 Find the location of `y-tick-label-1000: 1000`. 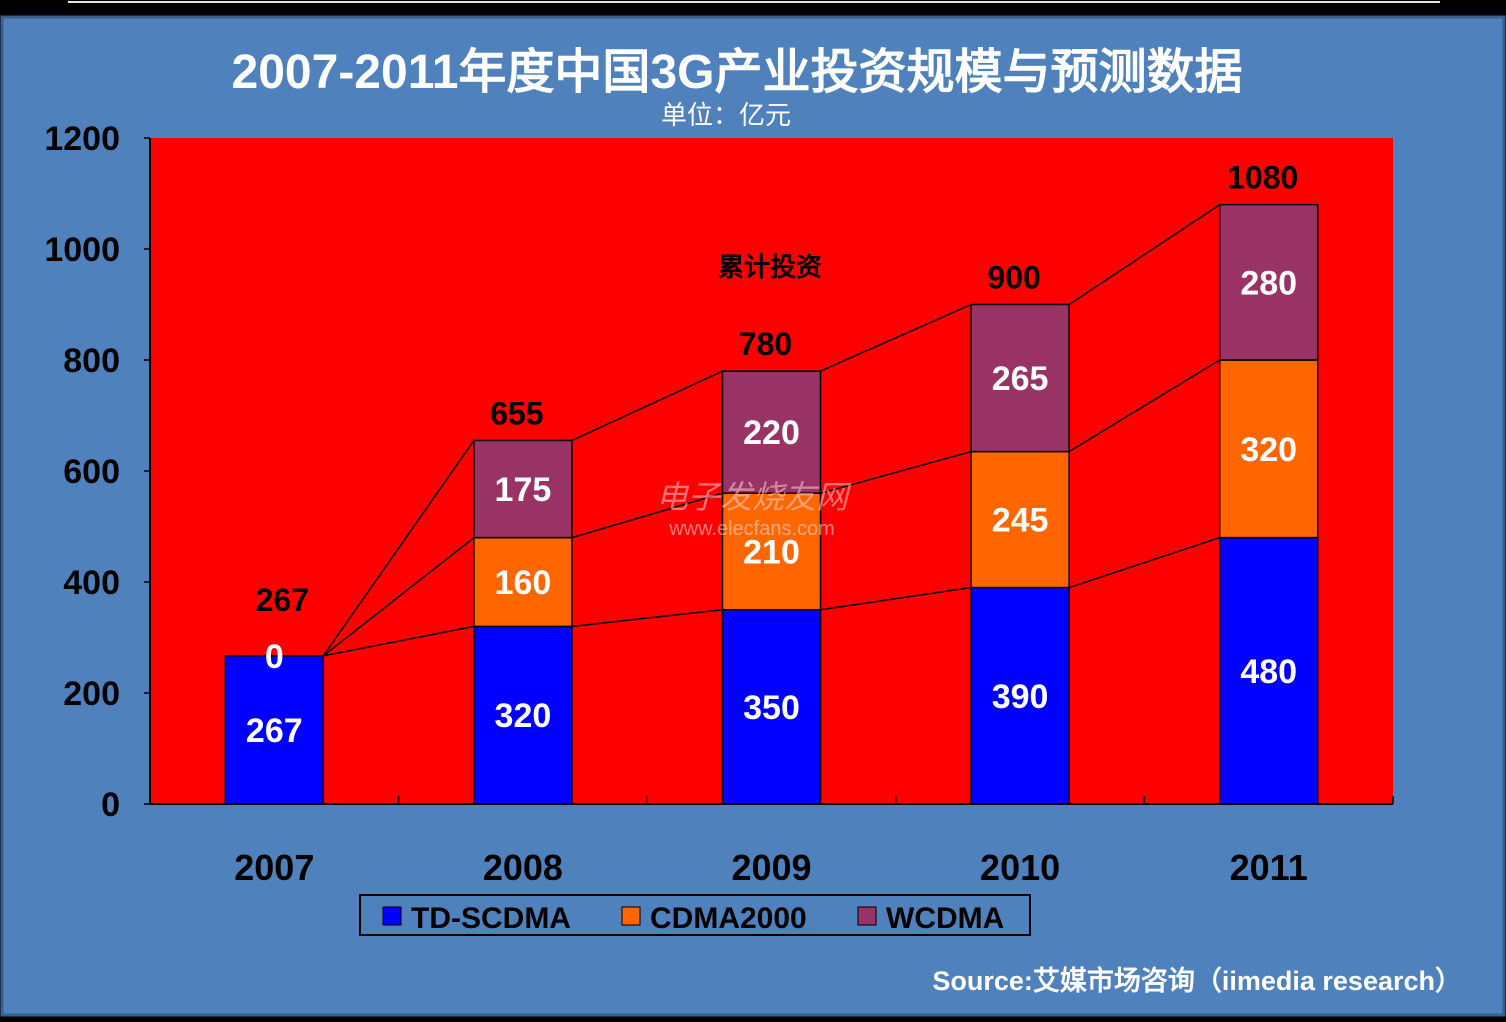

y-tick-label-1000: 1000 is located at coordinates (82, 250).